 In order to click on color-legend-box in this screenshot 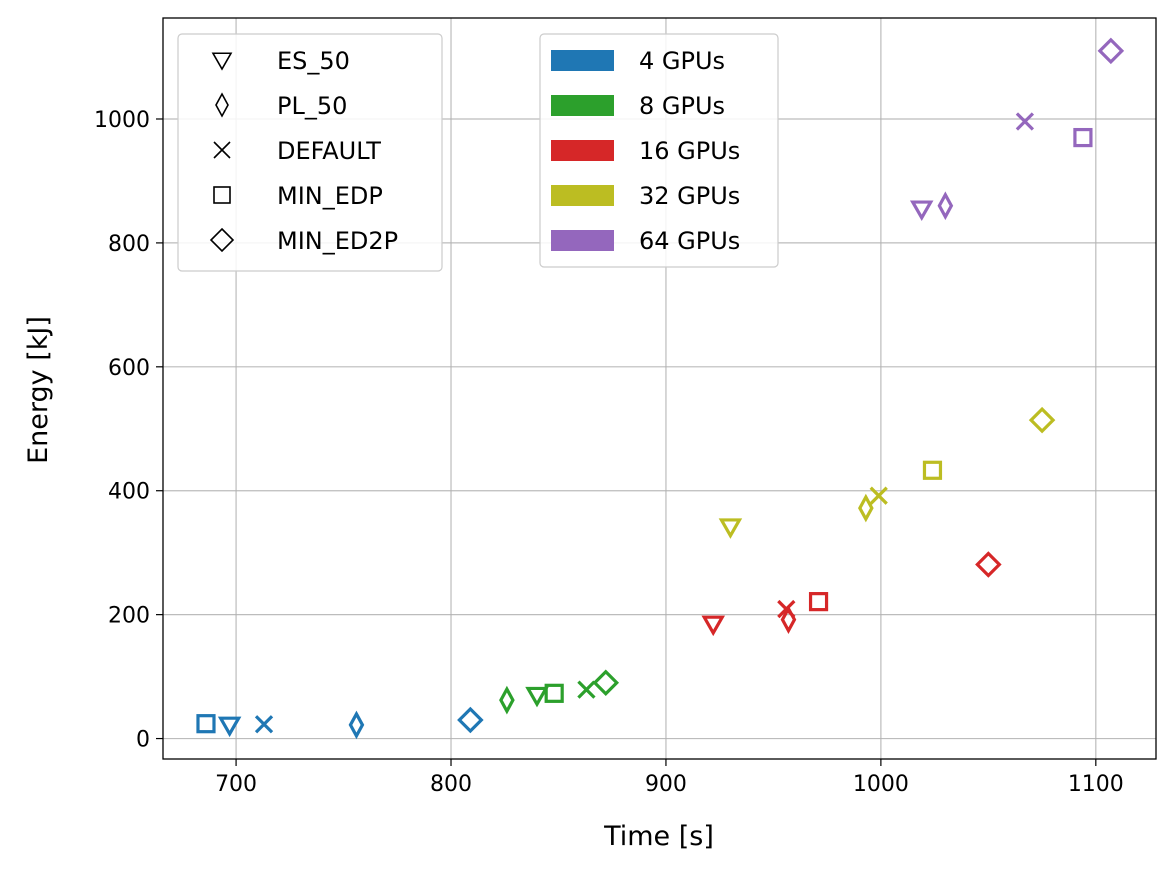, I will do `click(659, 150)`.